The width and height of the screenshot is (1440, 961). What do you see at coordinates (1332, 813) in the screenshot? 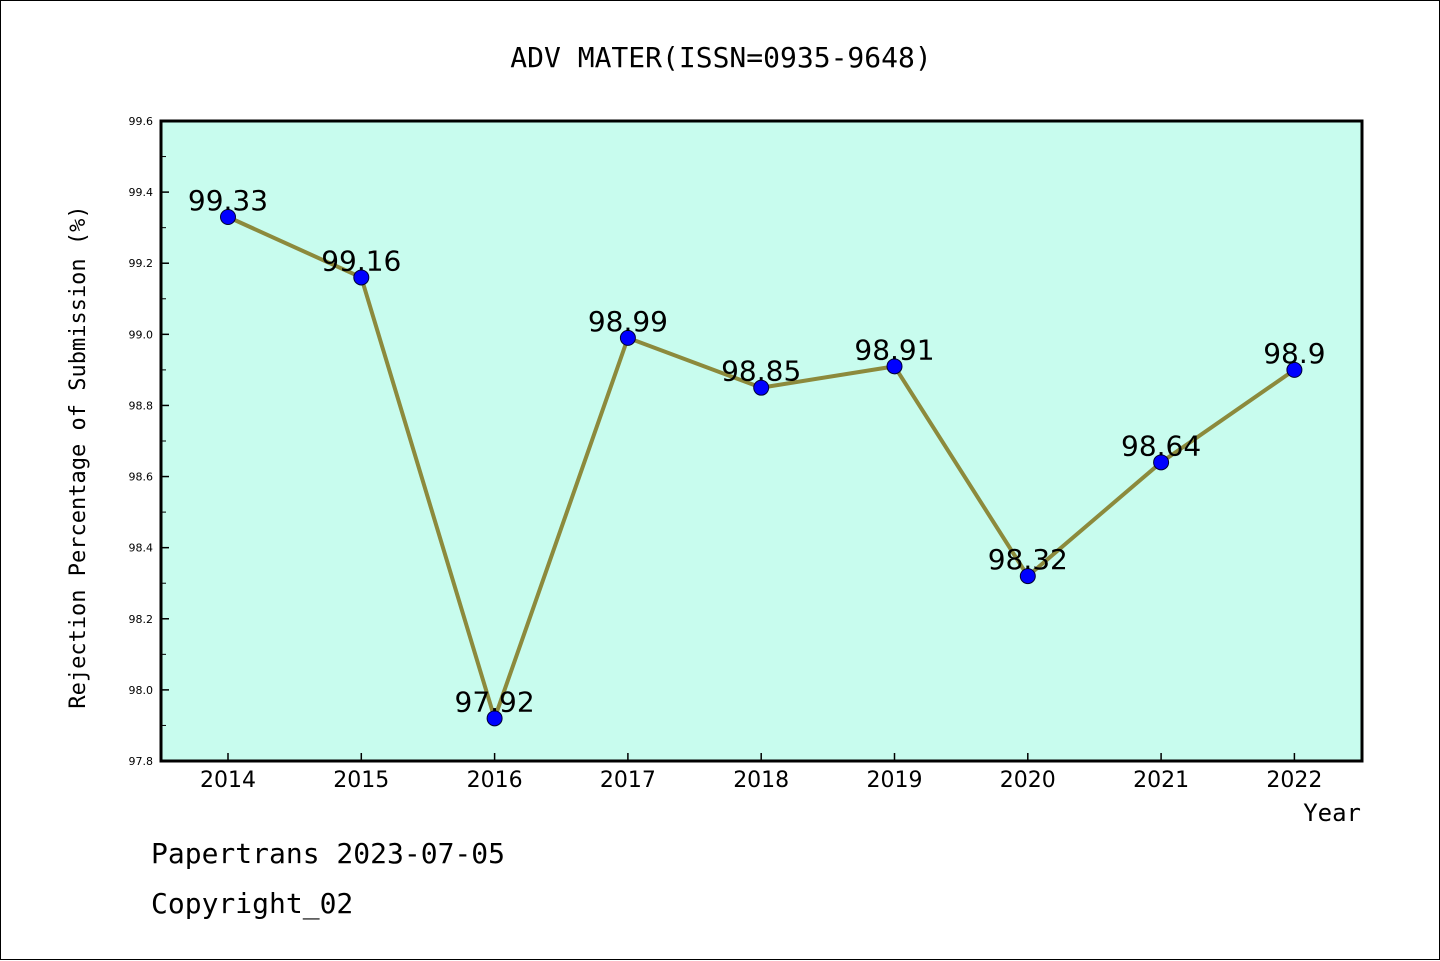
I see `x-axis-label: Year` at bounding box center [1332, 813].